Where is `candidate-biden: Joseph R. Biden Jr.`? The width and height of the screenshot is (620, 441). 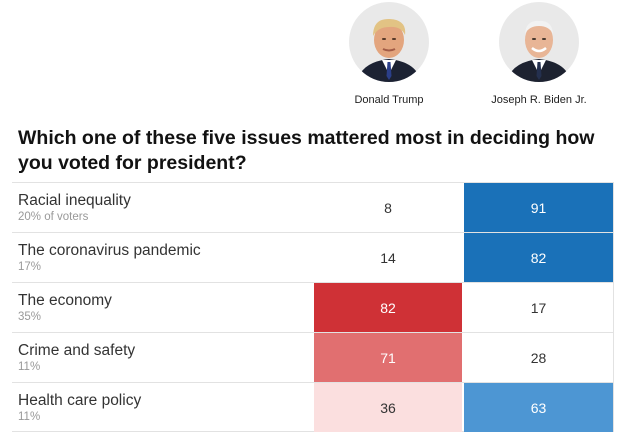
candidate-biden: Joseph R. Biden Jr. is located at coordinates (539, 53).